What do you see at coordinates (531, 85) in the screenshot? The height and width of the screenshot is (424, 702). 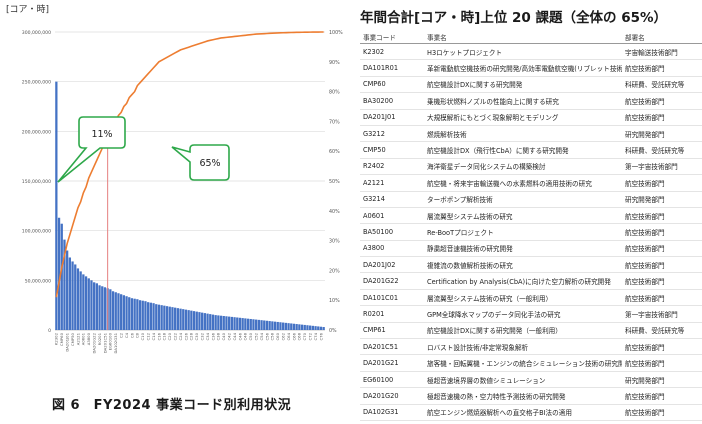 I see `table-row: CMP60 航空機設計DXに関する研究開発 科研費、受託研究等` at bounding box center [531, 85].